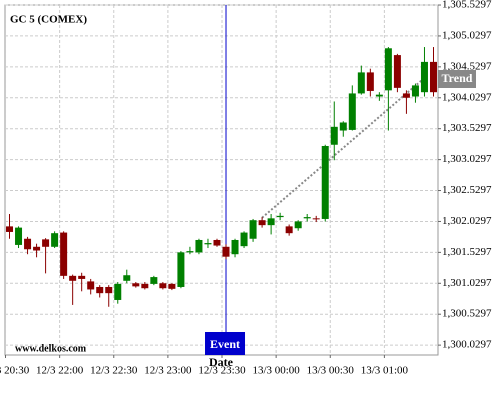 Image resolution: width=500 pixels, height=400 pixels. What do you see at coordinates (467, 252) in the screenshot?
I see `y-tick-label: 1,301.5297` at bounding box center [467, 252].